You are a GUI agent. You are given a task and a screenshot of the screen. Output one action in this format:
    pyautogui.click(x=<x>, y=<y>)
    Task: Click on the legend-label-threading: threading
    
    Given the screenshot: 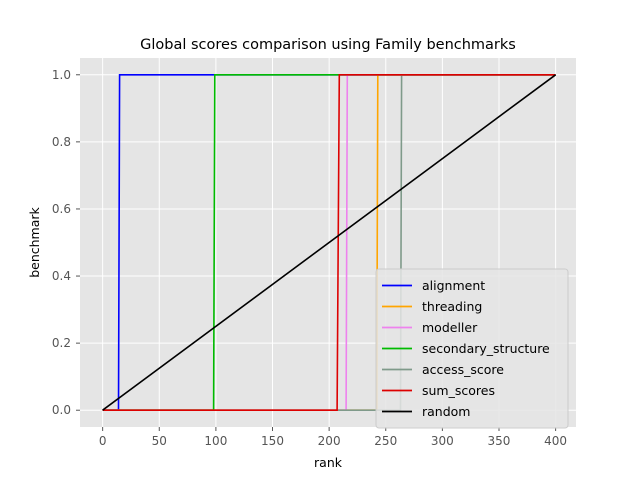 What is the action you would take?
    pyautogui.click(x=452, y=306)
    